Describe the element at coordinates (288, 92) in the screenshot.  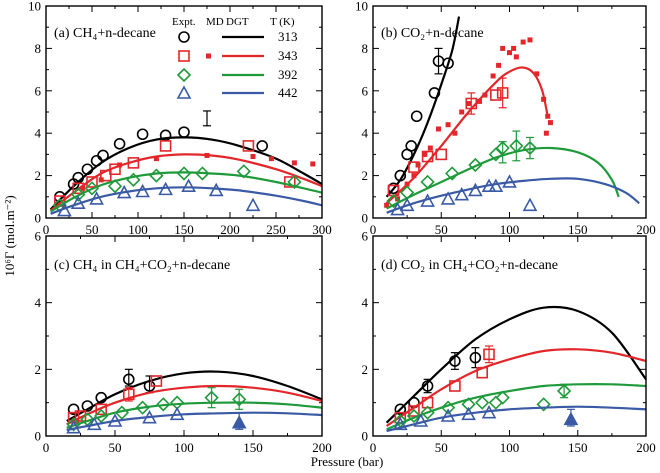
I see `legend-temp-442: 442` at that location.